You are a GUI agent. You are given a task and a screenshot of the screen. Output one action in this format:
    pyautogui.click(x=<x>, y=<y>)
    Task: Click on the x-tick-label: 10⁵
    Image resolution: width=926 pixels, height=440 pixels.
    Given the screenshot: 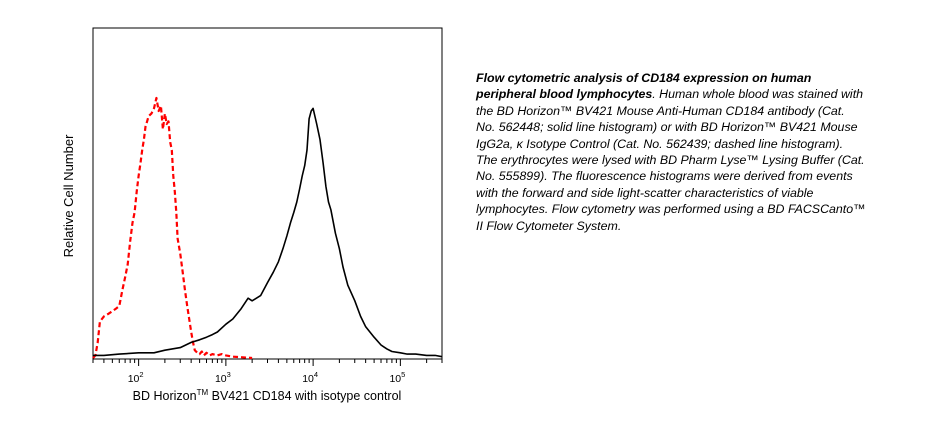 What is the action you would take?
    pyautogui.click(x=397, y=377)
    